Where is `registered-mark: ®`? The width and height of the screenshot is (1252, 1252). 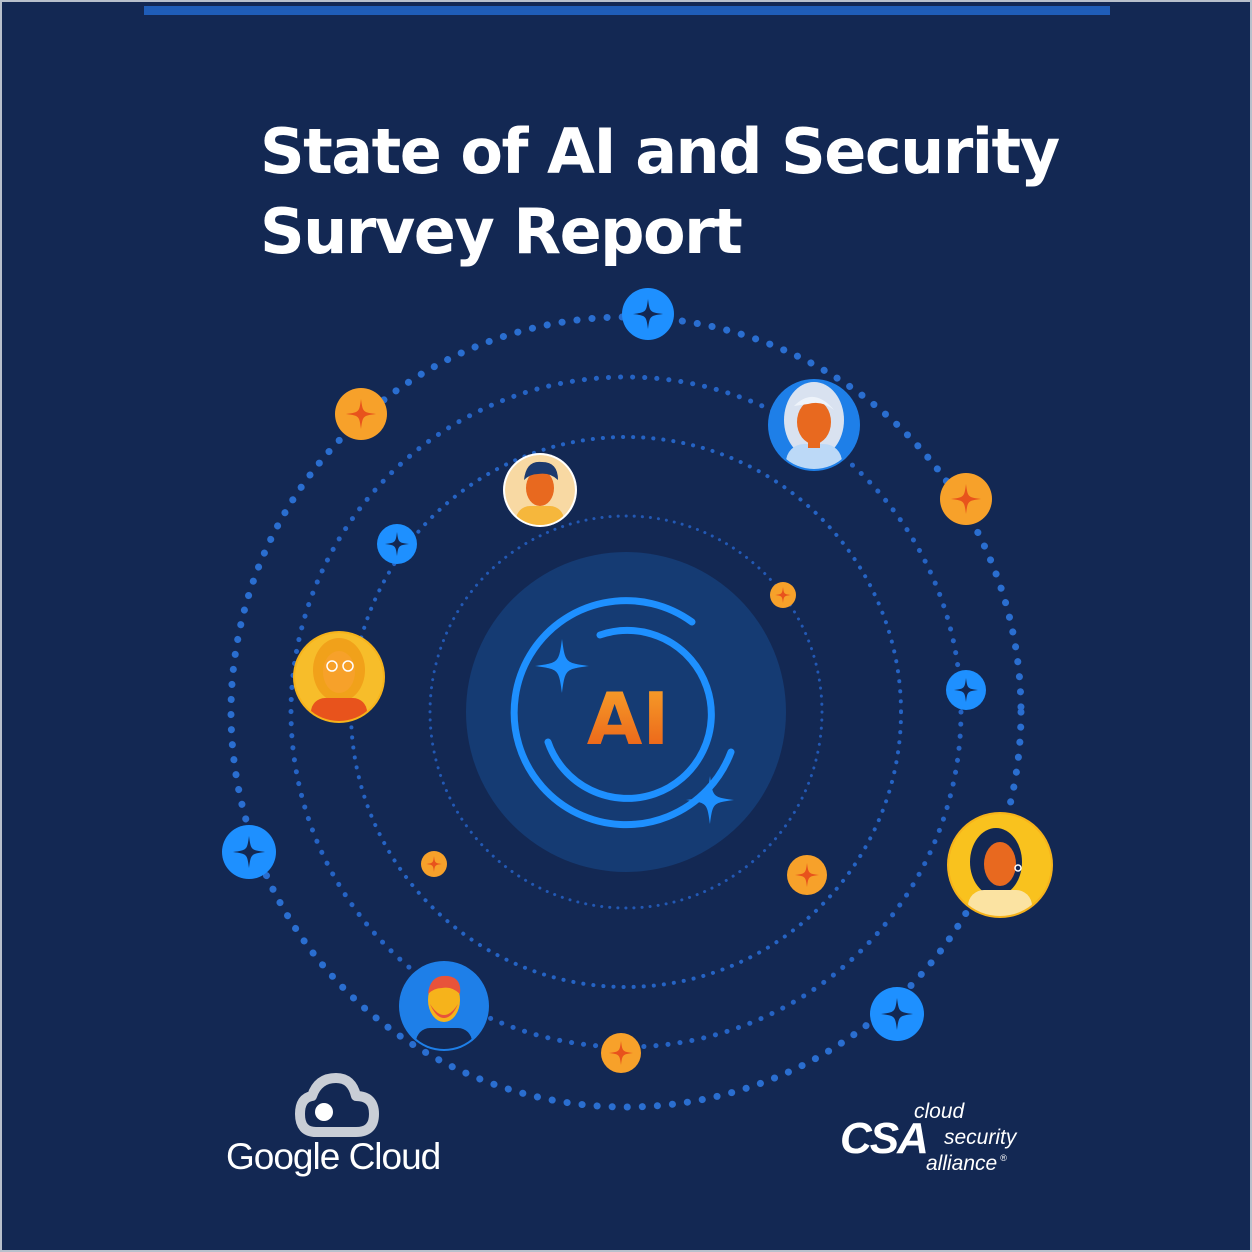 registered-mark: ® is located at coordinates (1003, 1158).